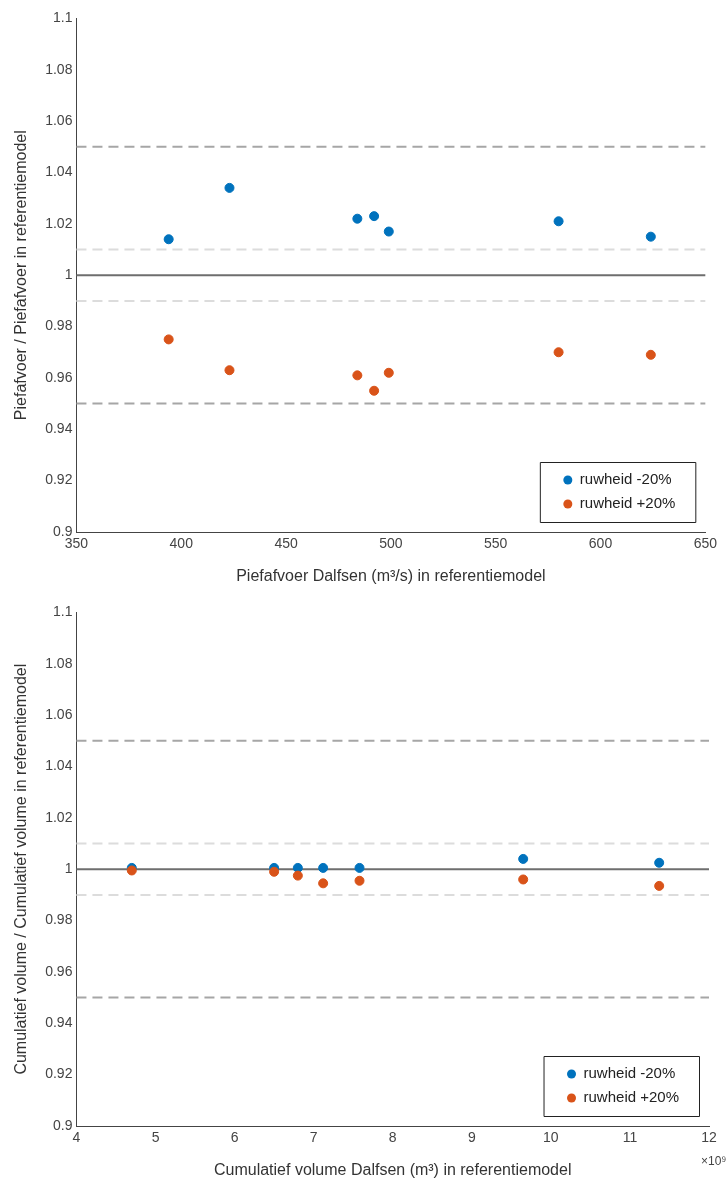 The image size is (727, 1189). I want to click on x-tick-label: 10, so click(551, 1137).